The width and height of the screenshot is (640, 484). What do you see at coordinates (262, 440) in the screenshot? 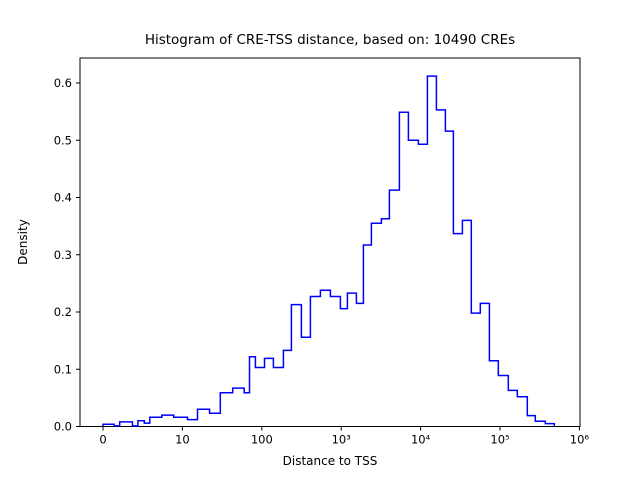
I see `x-tick-label: 100` at bounding box center [262, 440].